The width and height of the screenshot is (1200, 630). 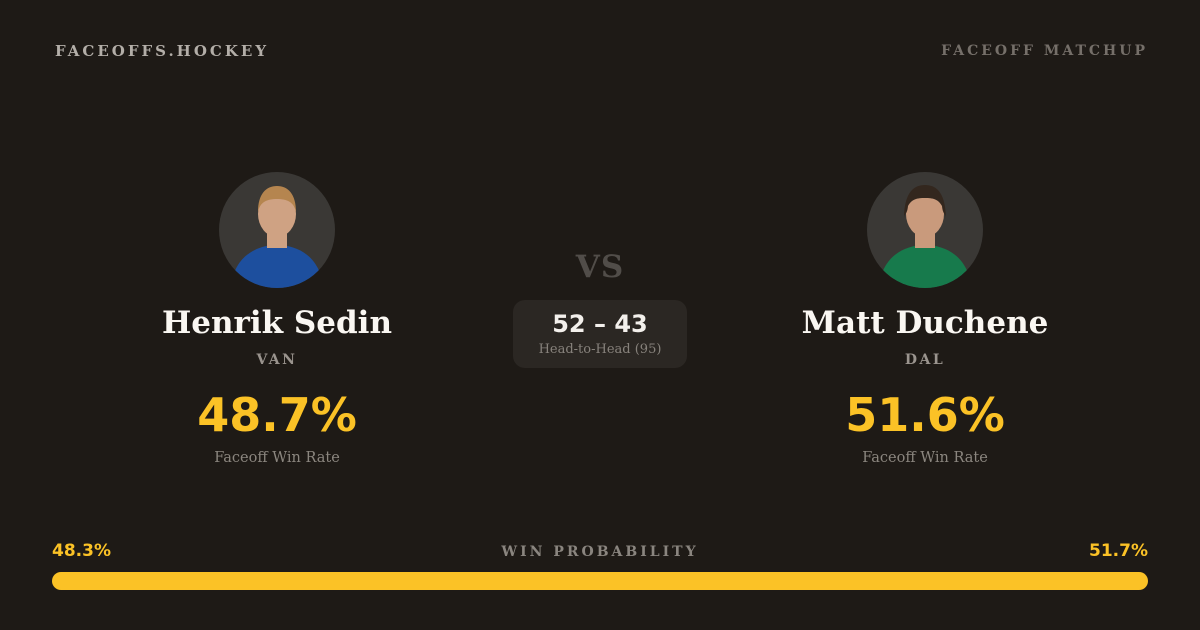 What do you see at coordinates (925, 360) in the screenshot?
I see `player-team: DAL` at bounding box center [925, 360].